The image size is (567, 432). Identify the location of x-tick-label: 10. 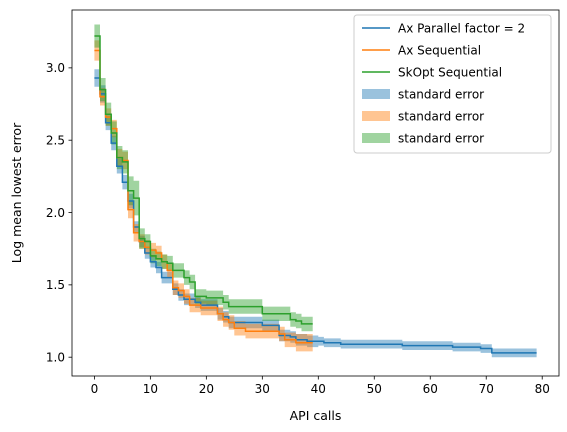
(150, 389).